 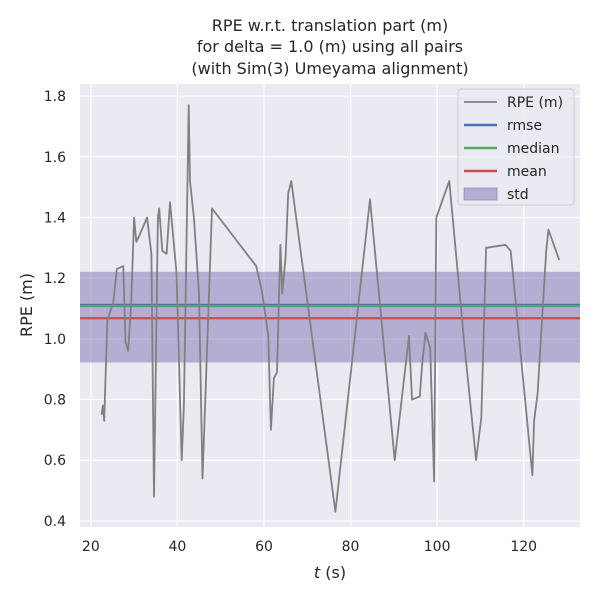 What do you see at coordinates (55, 461) in the screenshot?
I see `y-tick-label: 0.6` at bounding box center [55, 461].